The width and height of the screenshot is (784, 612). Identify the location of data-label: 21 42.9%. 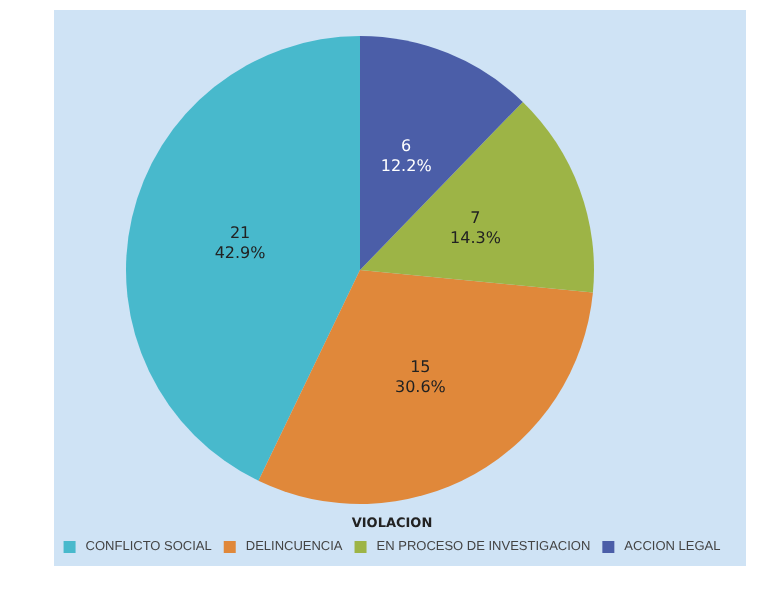
(240, 242).